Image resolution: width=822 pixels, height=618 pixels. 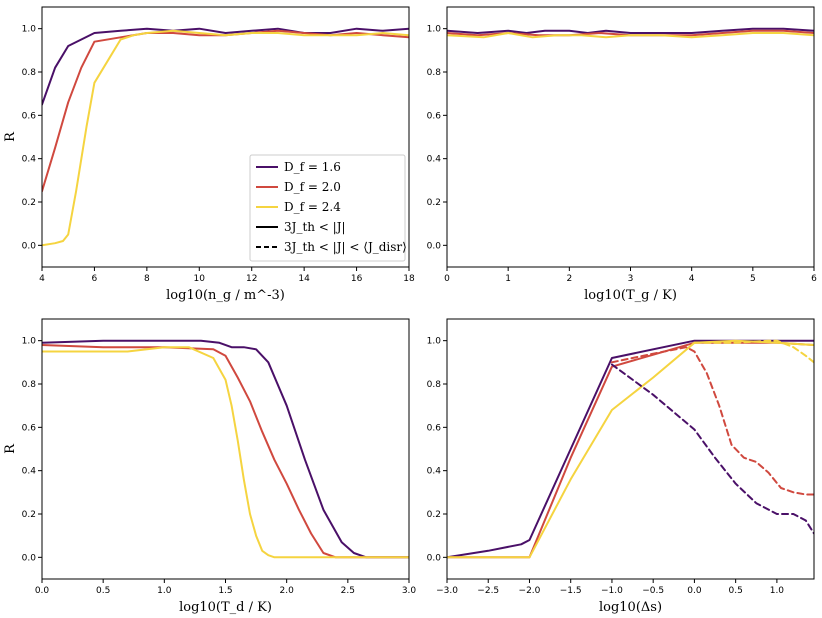 What do you see at coordinates (225, 295) in the screenshot?
I see `x-axis-label: log10(n_g / m^-3)` at bounding box center [225, 295].